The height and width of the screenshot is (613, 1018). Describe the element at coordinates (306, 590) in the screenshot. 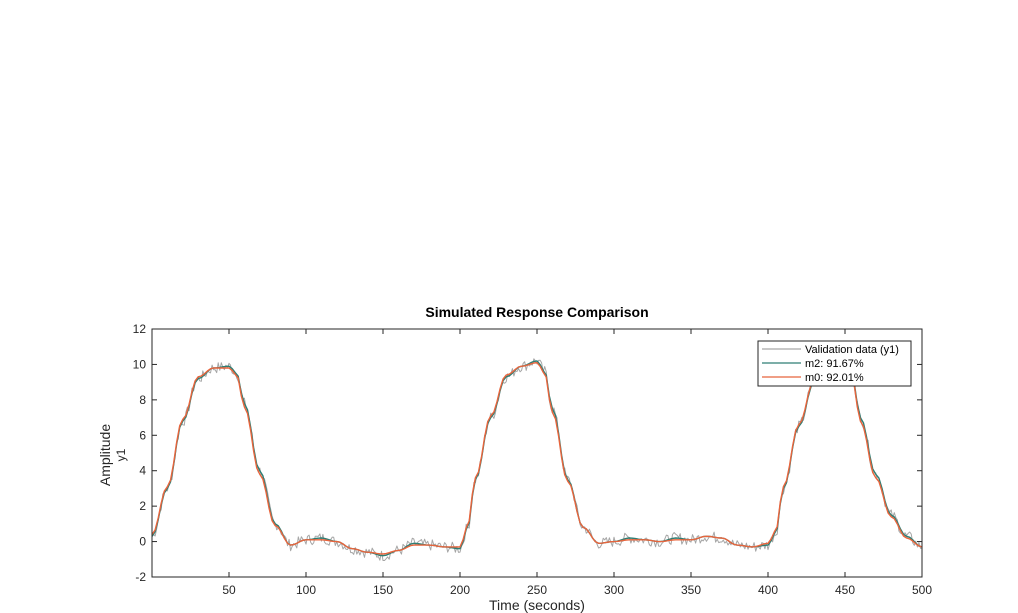

I see `x-tick-label: 100` at that location.